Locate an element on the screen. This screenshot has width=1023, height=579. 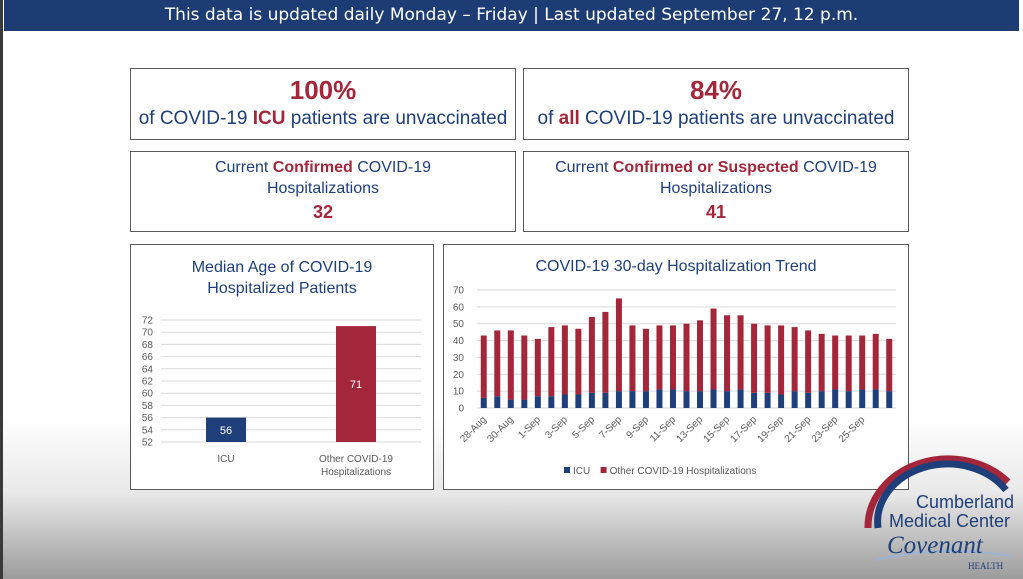
y-tick-label: 50 is located at coordinates (459, 324).